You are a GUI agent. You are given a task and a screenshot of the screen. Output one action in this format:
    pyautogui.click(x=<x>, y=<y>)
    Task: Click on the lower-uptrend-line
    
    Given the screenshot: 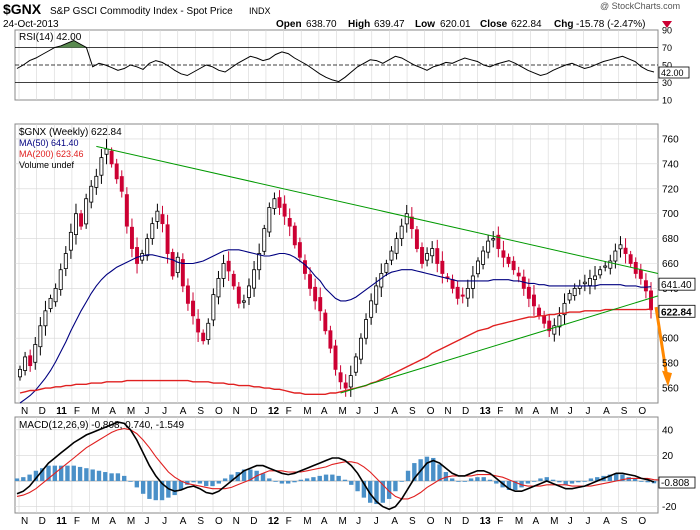 What is the action you would take?
    pyautogui.click(x=499, y=344)
    